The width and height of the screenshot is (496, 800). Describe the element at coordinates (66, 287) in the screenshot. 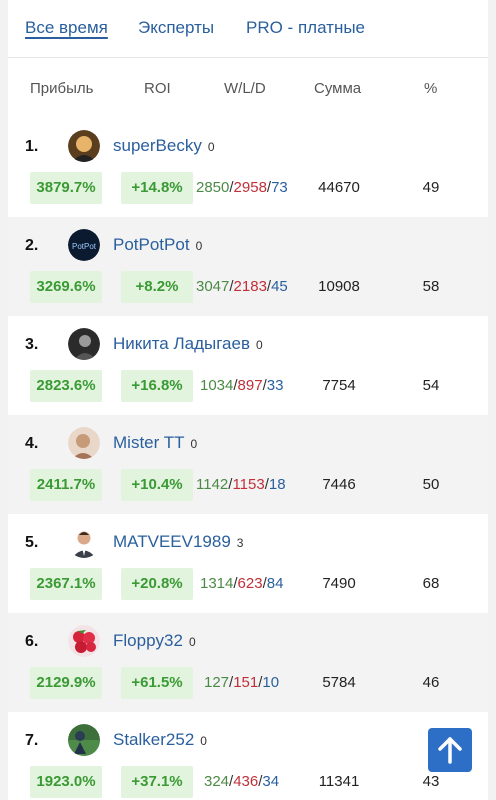

I see `profit-badge: 3269.6%` at that location.